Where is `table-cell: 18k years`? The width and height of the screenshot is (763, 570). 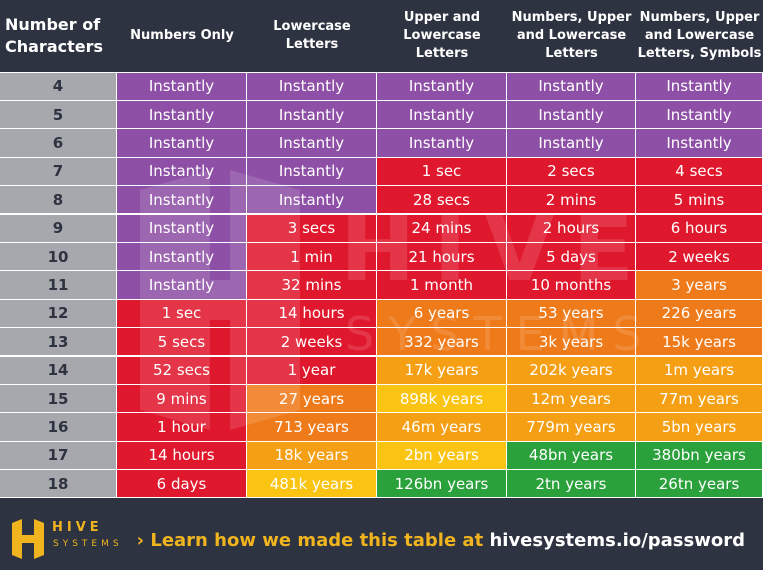
table-cell: 18k years is located at coordinates (311, 455).